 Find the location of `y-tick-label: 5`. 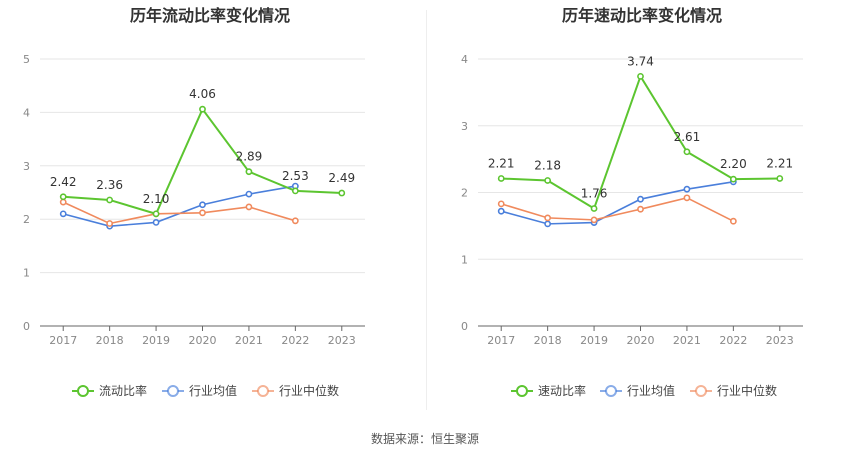

y-tick-label: 5 is located at coordinates (26, 59).